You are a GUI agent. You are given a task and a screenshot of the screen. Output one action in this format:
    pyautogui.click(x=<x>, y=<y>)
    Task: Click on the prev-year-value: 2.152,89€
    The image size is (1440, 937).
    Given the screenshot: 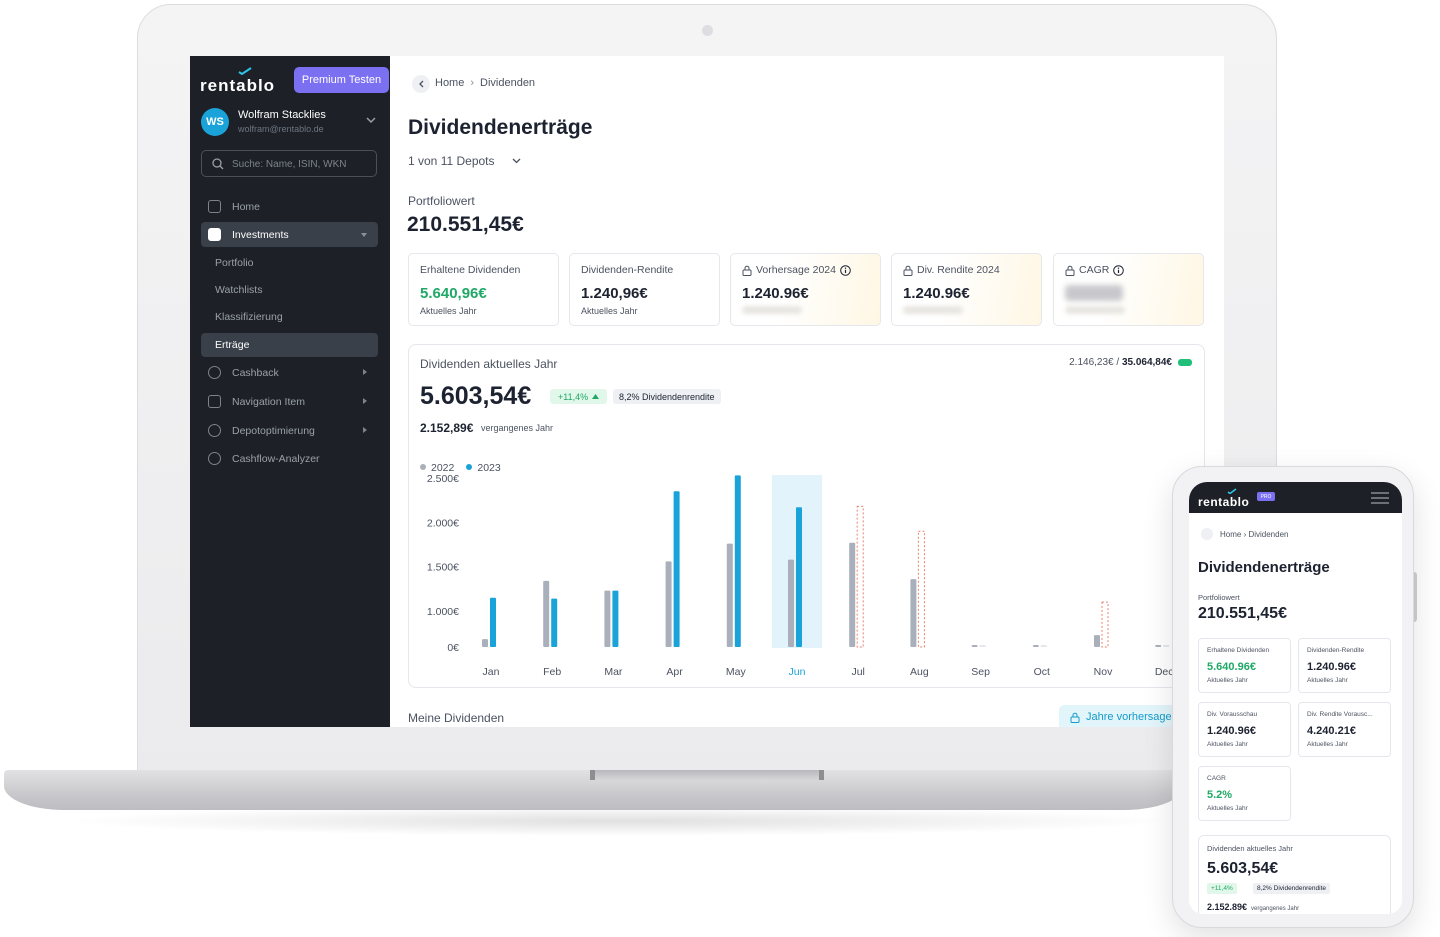 What is the action you would take?
    pyautogui.click(x=447, y=428)
    